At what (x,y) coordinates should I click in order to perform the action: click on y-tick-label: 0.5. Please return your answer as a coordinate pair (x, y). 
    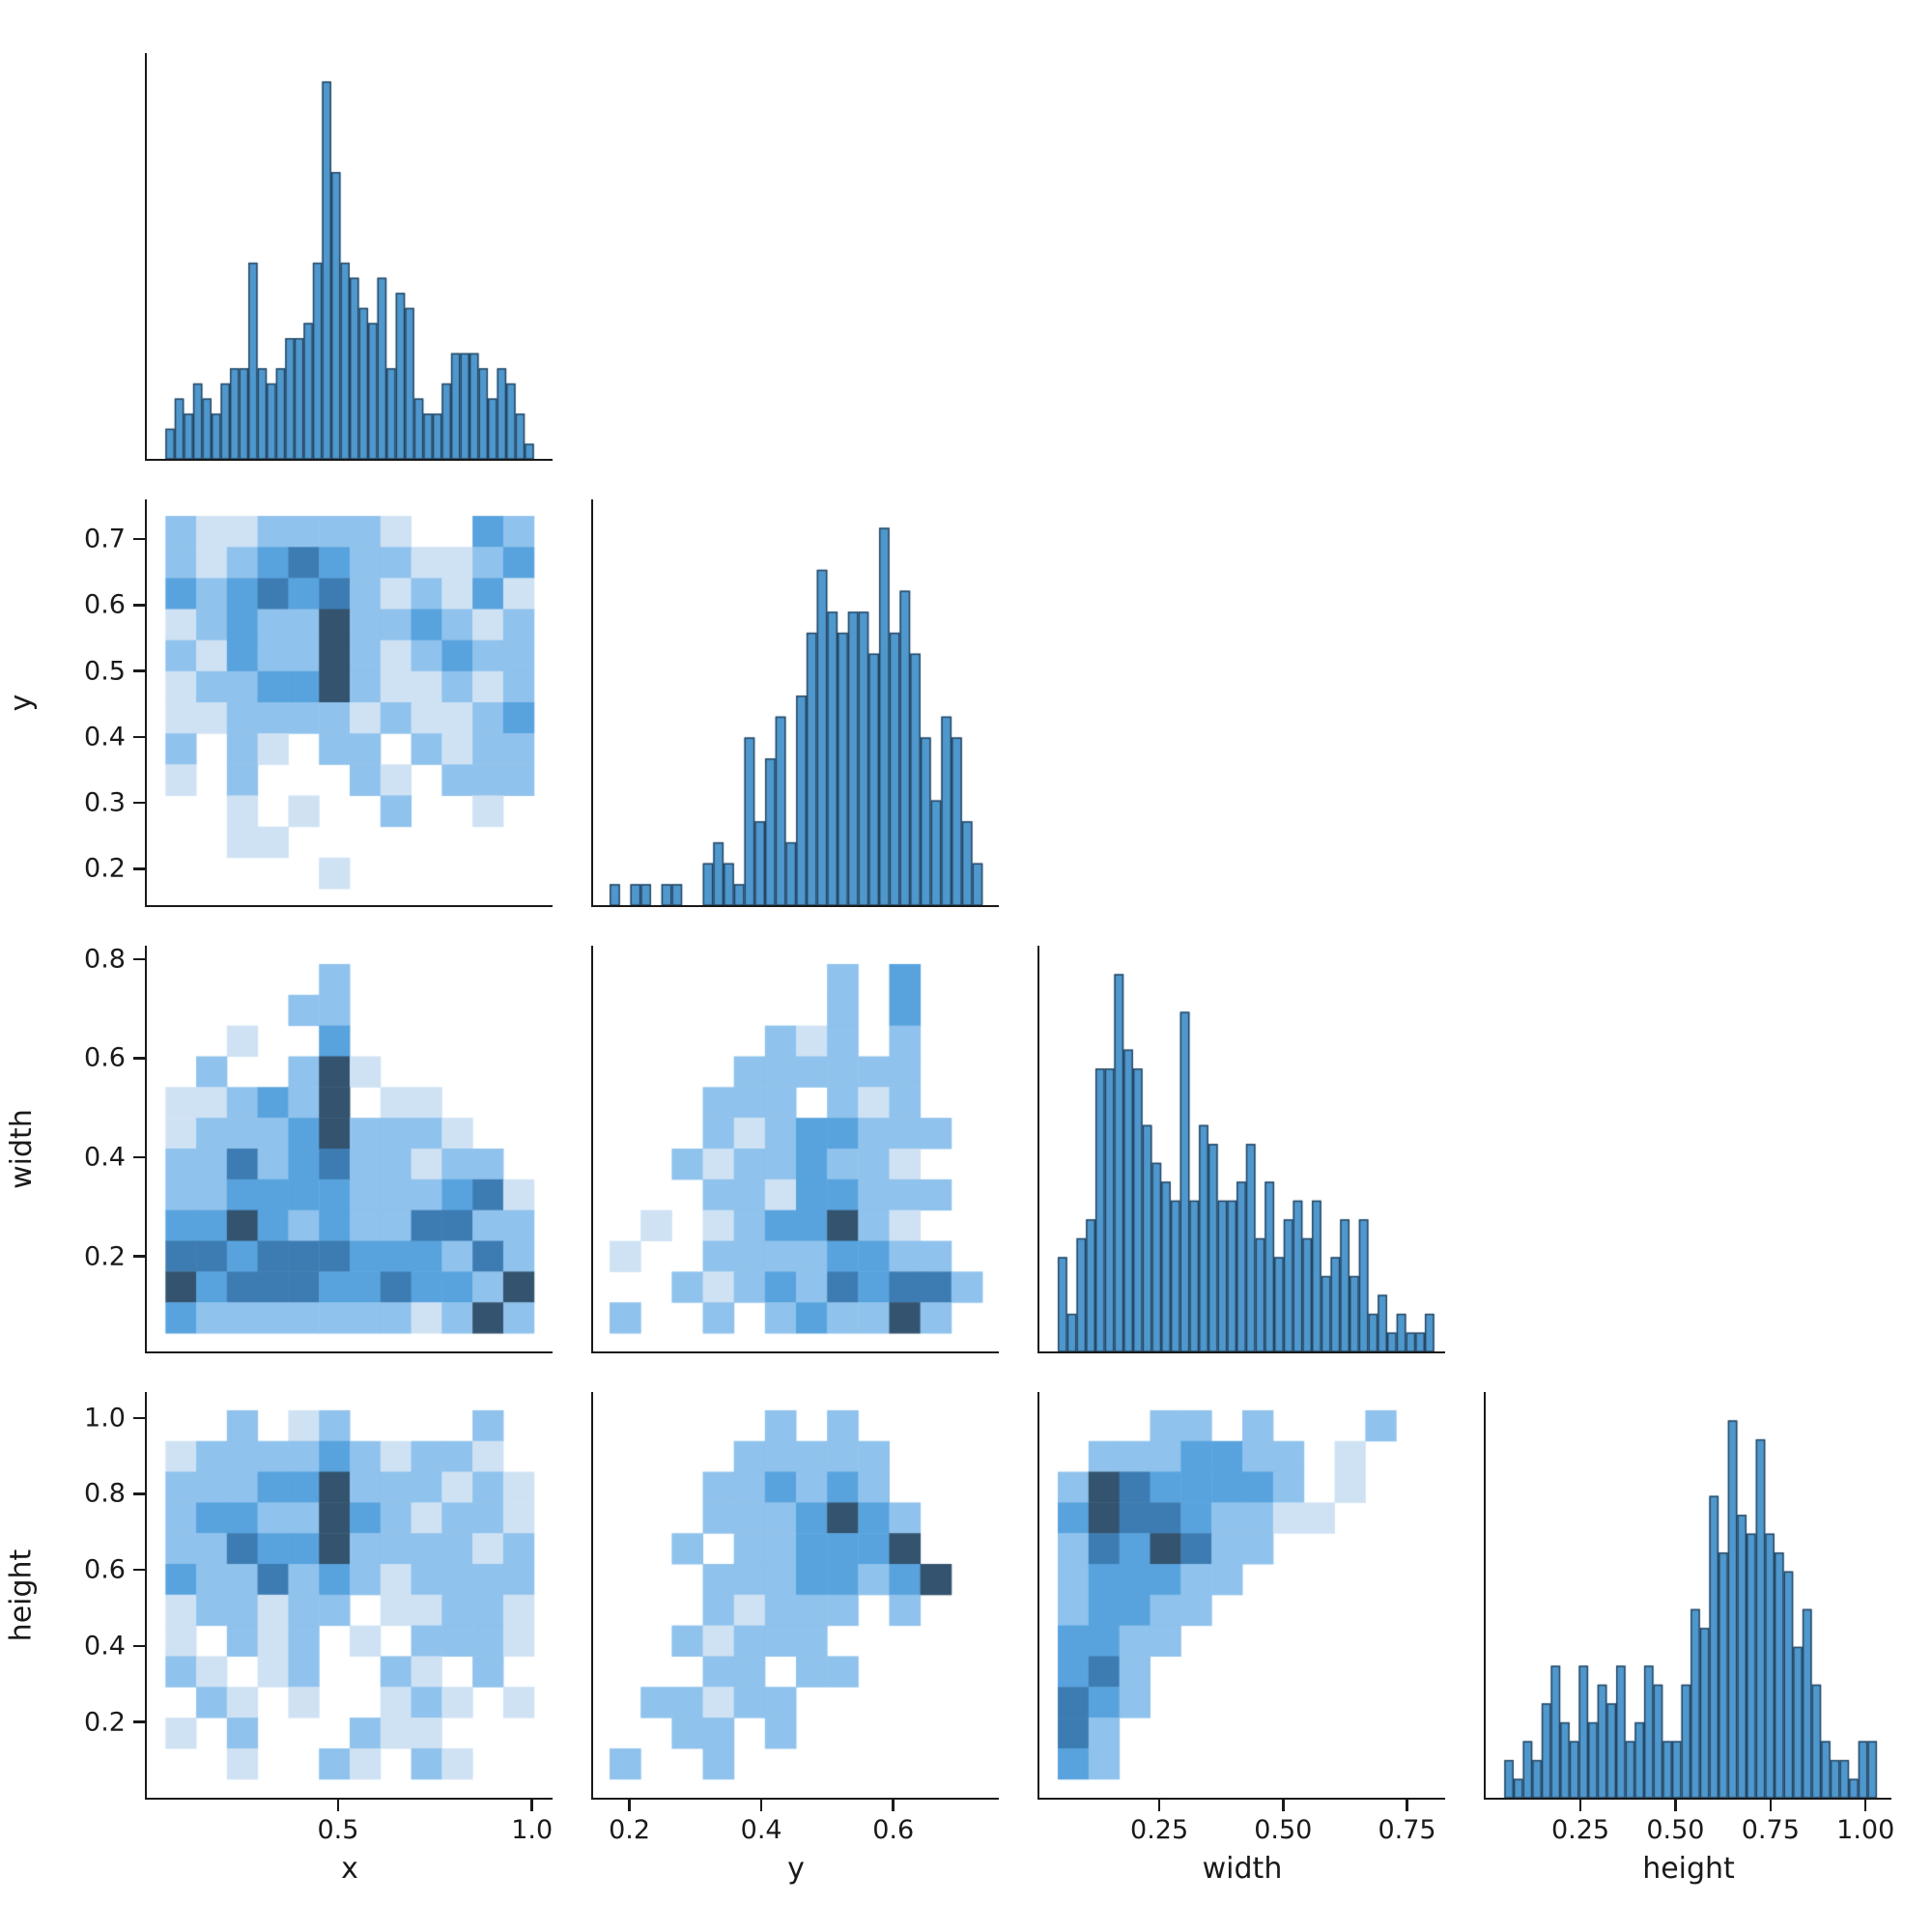
    Looking at the image, I should click on (105, 671).